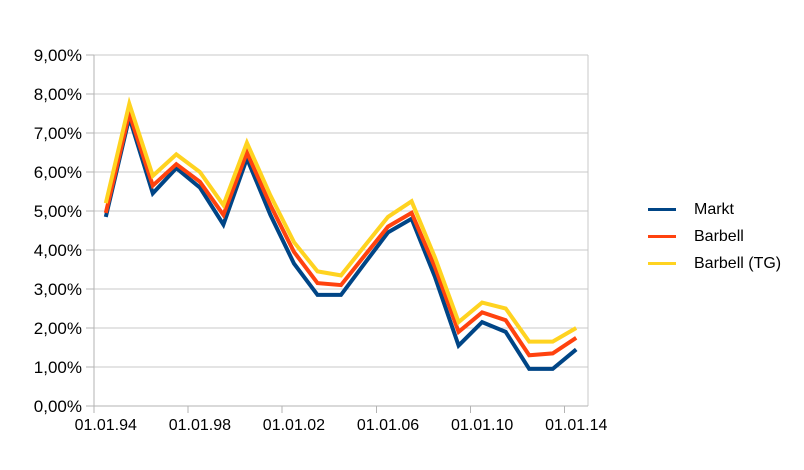 This screenshot has width=804, height=470. What do you see at coordinates (58, 133) in the screenshot?
I see `y-axis-label: 7,00%` at bounding box center [58, 133].